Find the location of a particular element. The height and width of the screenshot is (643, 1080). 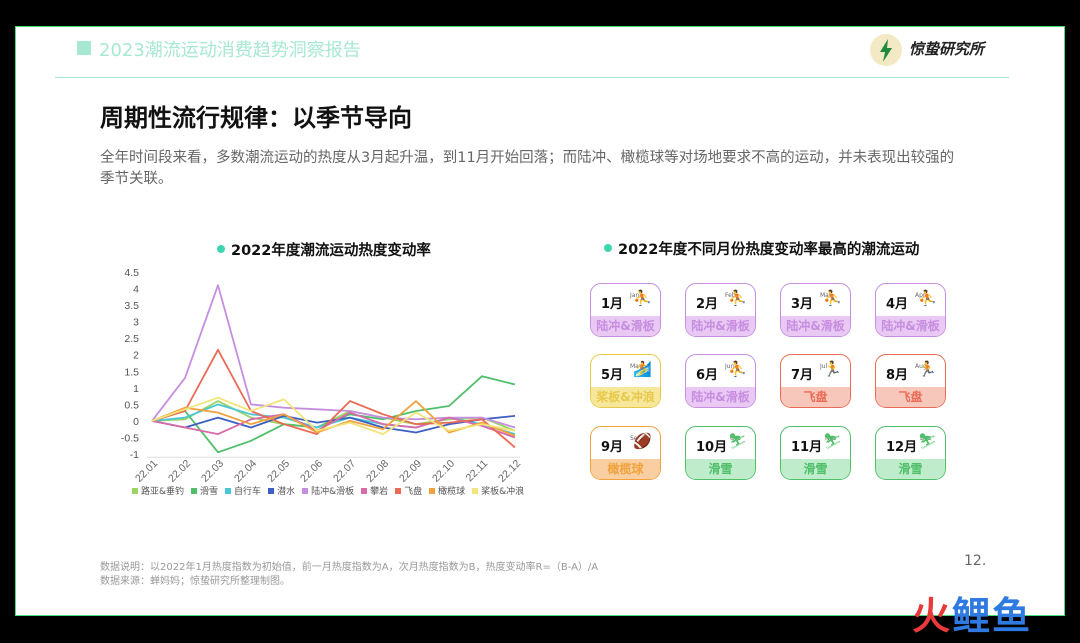

sport-label: 滑雪 is located at coordinates (720, 469).